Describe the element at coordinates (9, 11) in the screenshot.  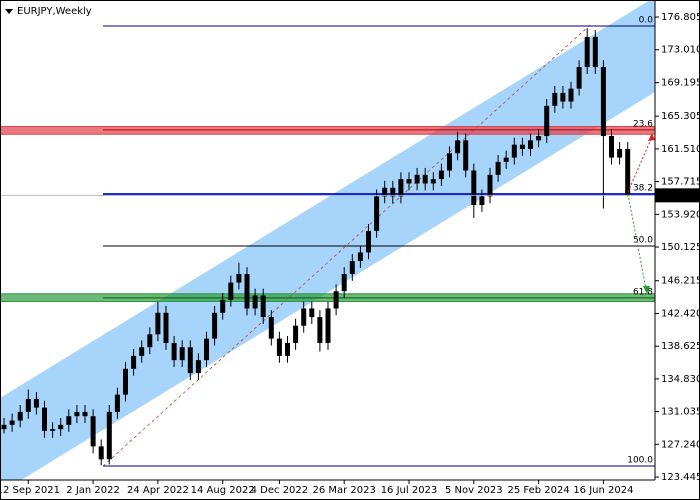
I see `menu-triangle` at that location.